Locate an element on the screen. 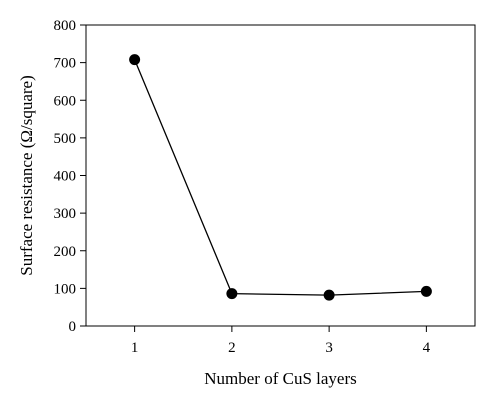  y-tick-label: 100 is located at coordinates (65, 289).